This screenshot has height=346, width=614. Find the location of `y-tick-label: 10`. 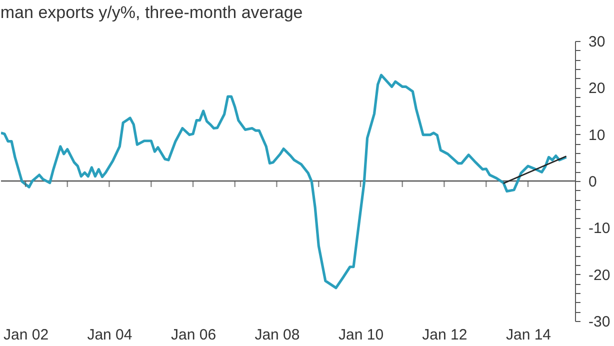

y-tick-label: 10 is located at coordinates (597, 135).